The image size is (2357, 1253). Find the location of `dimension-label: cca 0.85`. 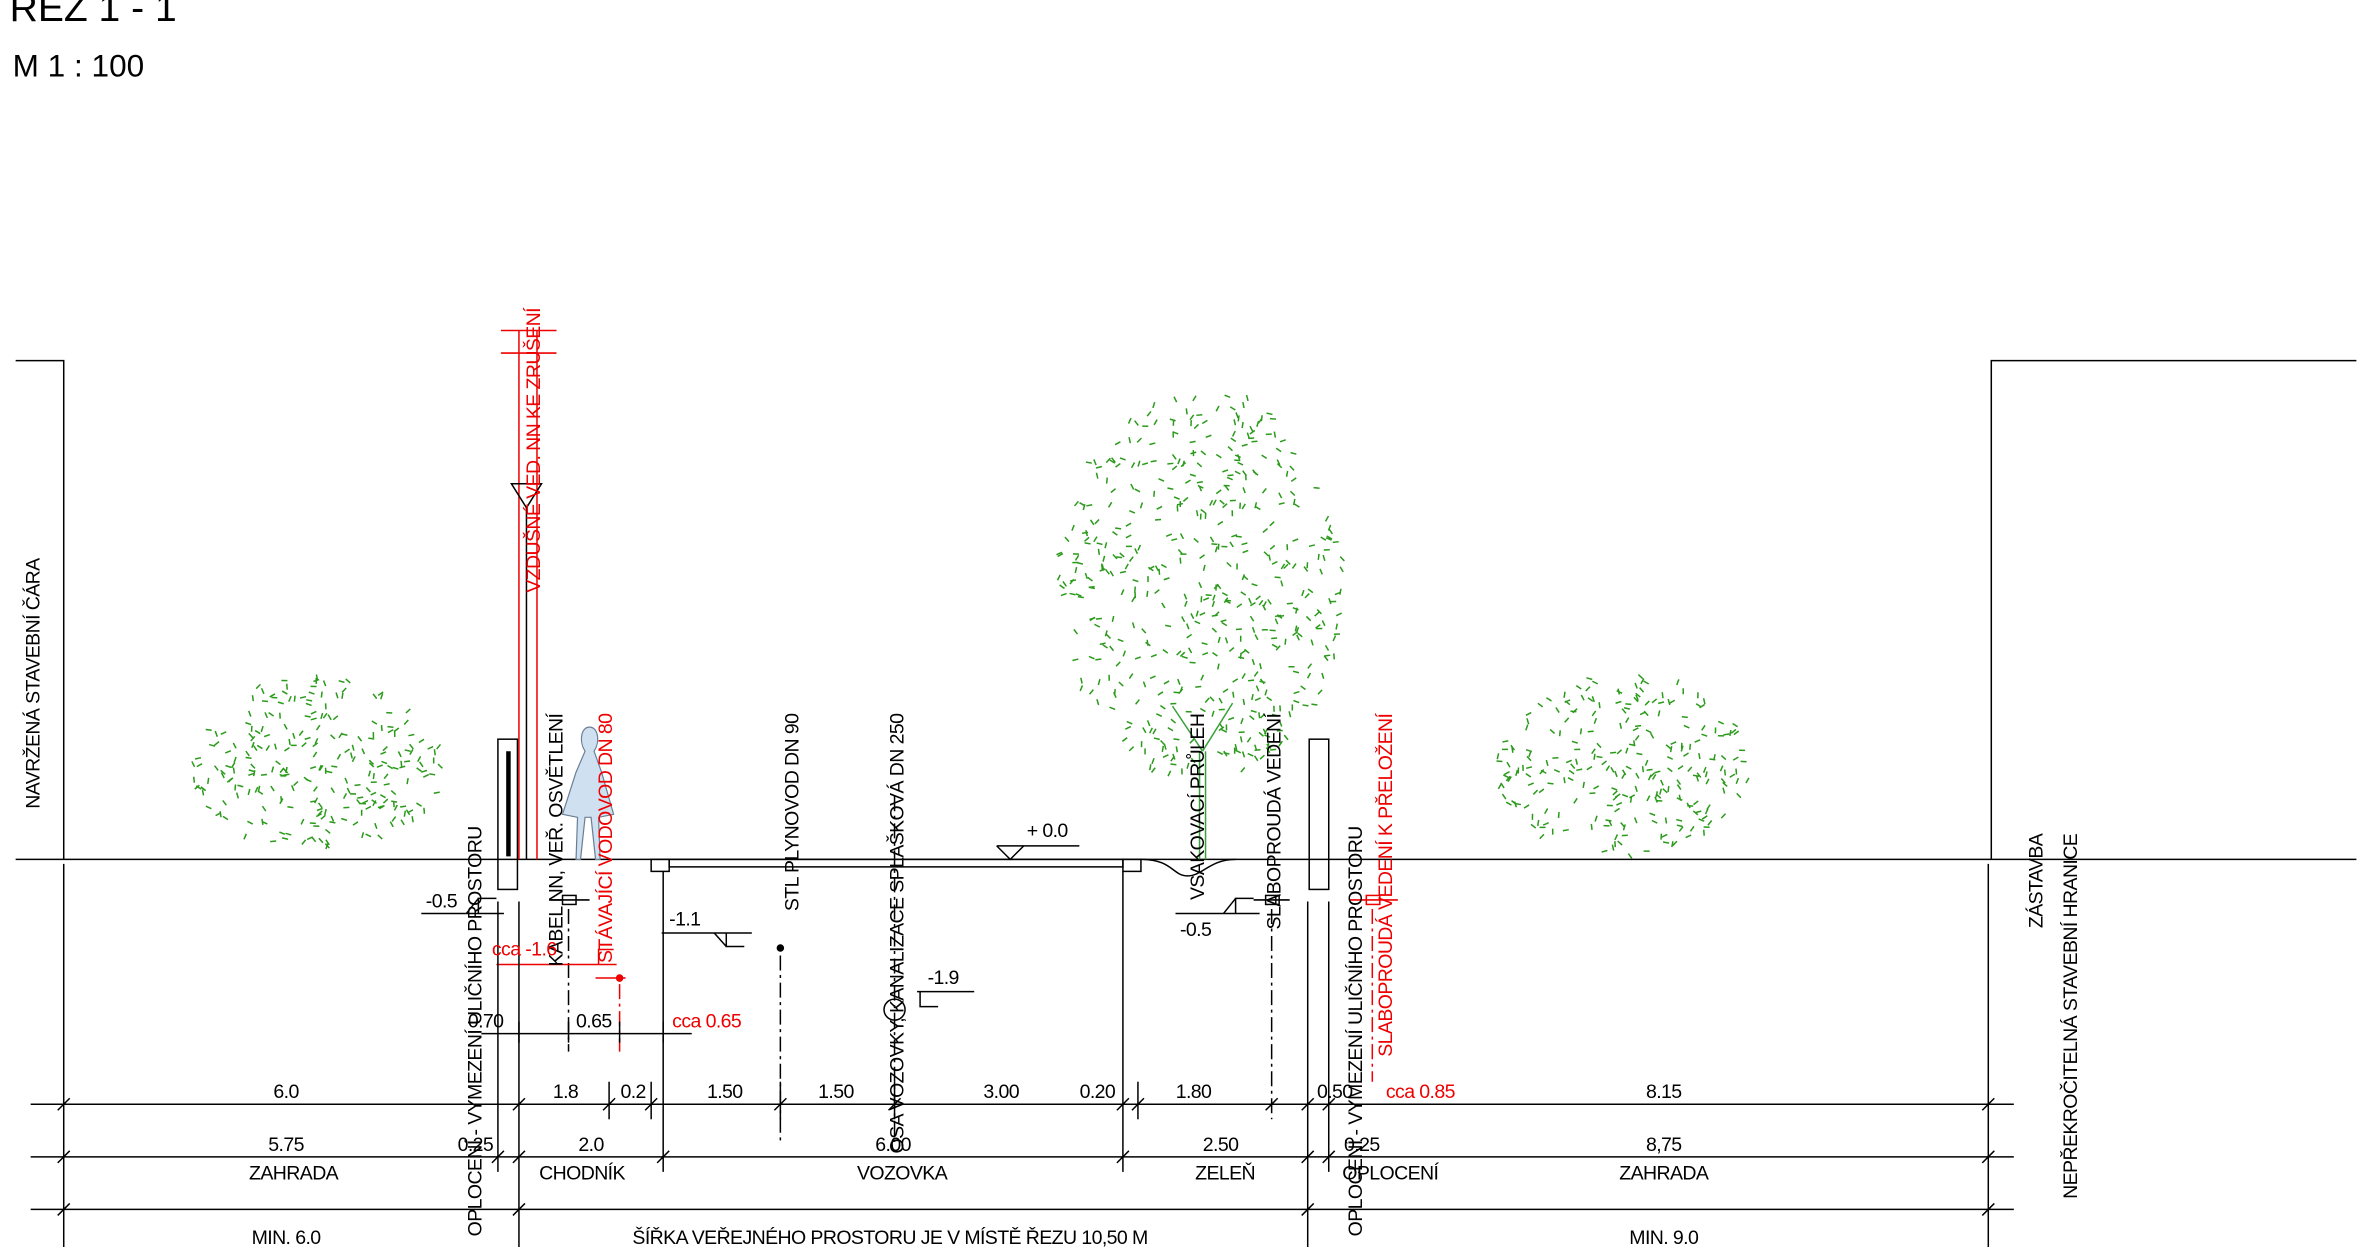

dimension-label: cca 0.85 is located at coordinates (1421, 1092).